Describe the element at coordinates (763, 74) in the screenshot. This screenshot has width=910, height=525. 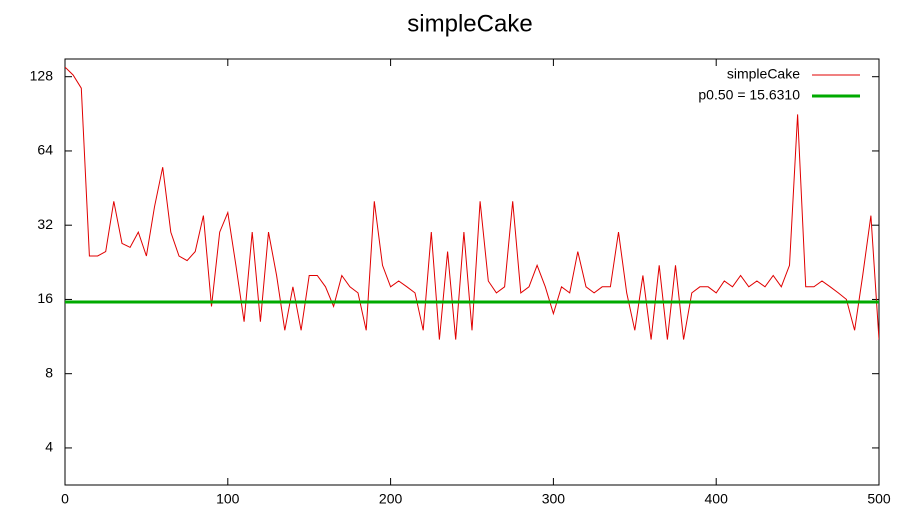
I see `legend-label: simpleCake` at that location.